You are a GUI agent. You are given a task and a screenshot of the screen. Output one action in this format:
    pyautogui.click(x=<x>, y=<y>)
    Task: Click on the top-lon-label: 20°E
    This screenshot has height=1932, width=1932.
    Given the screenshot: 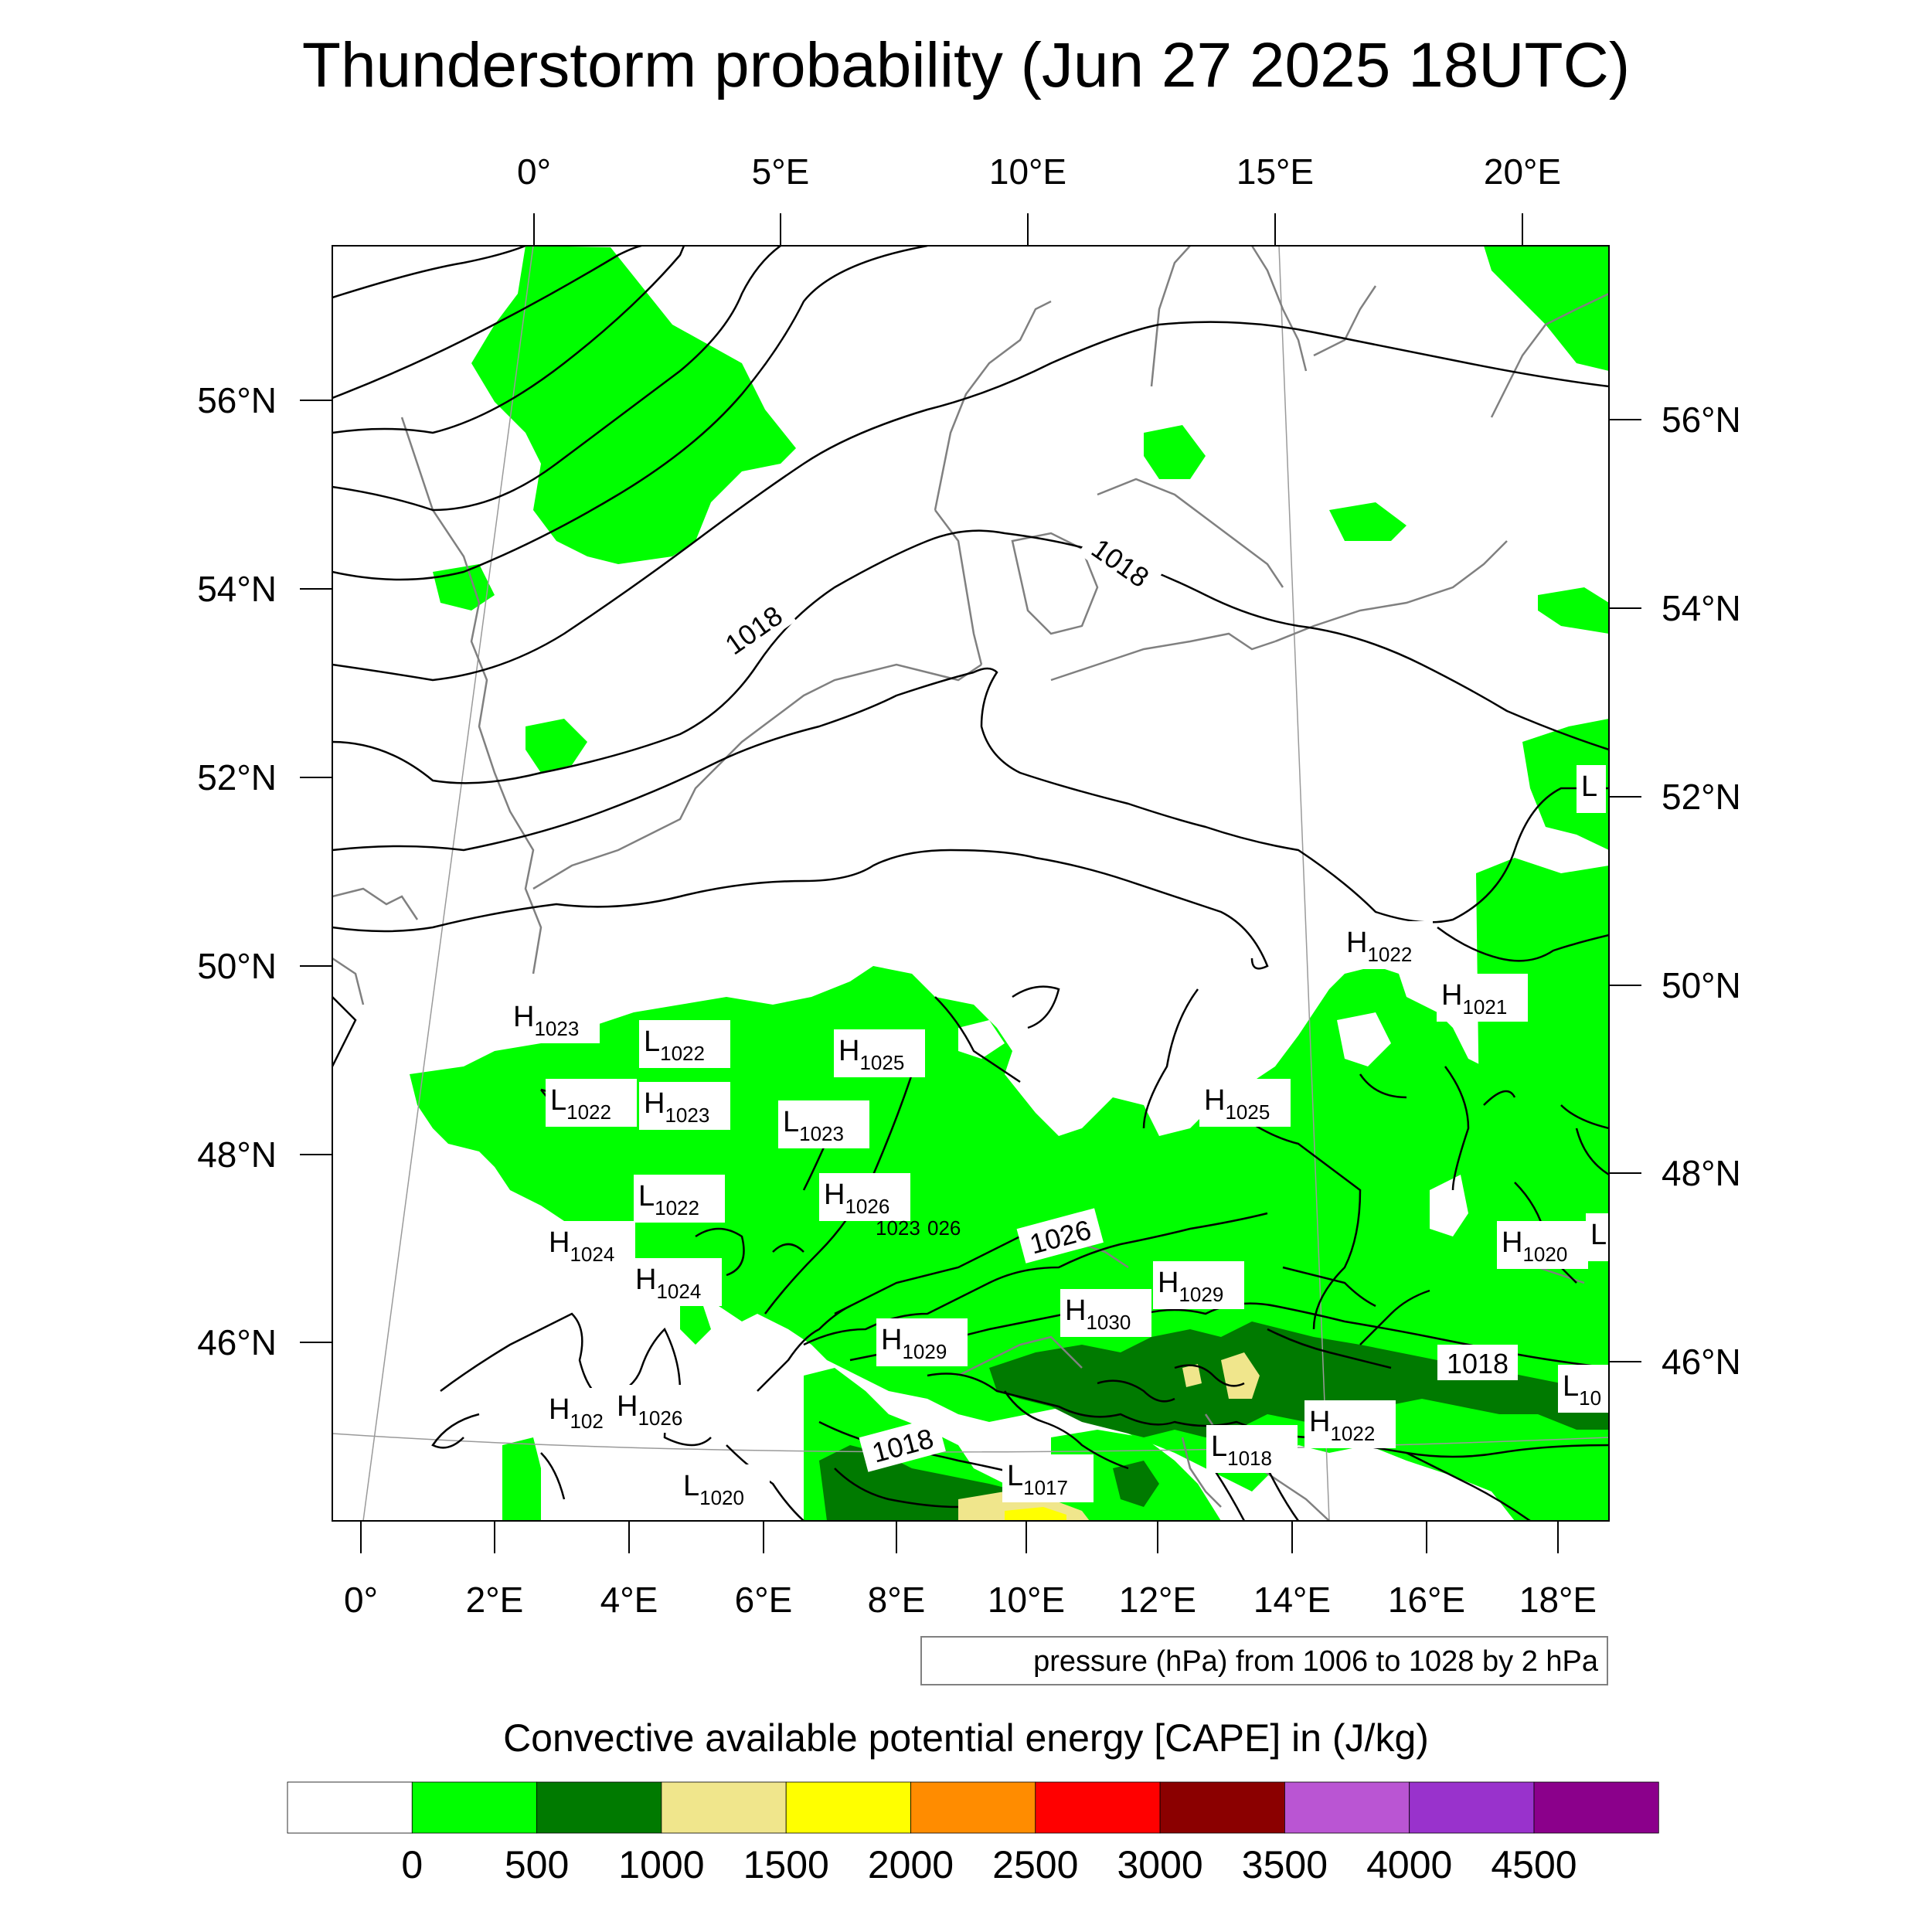 What is the action you would take?
    pyautogui.click(x=1523, y=171)
    